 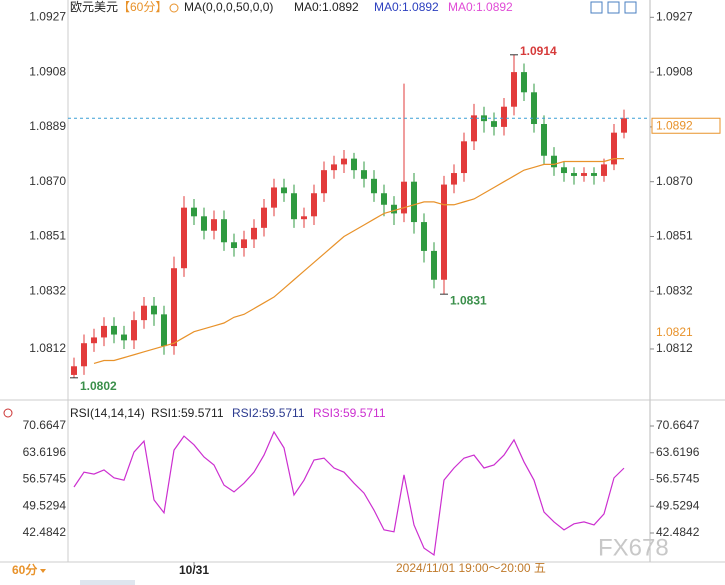 What do you see at coordinates (24, 569) in the screenshot?
I see `period-selector: 60分` at bounding box center [24, 569].